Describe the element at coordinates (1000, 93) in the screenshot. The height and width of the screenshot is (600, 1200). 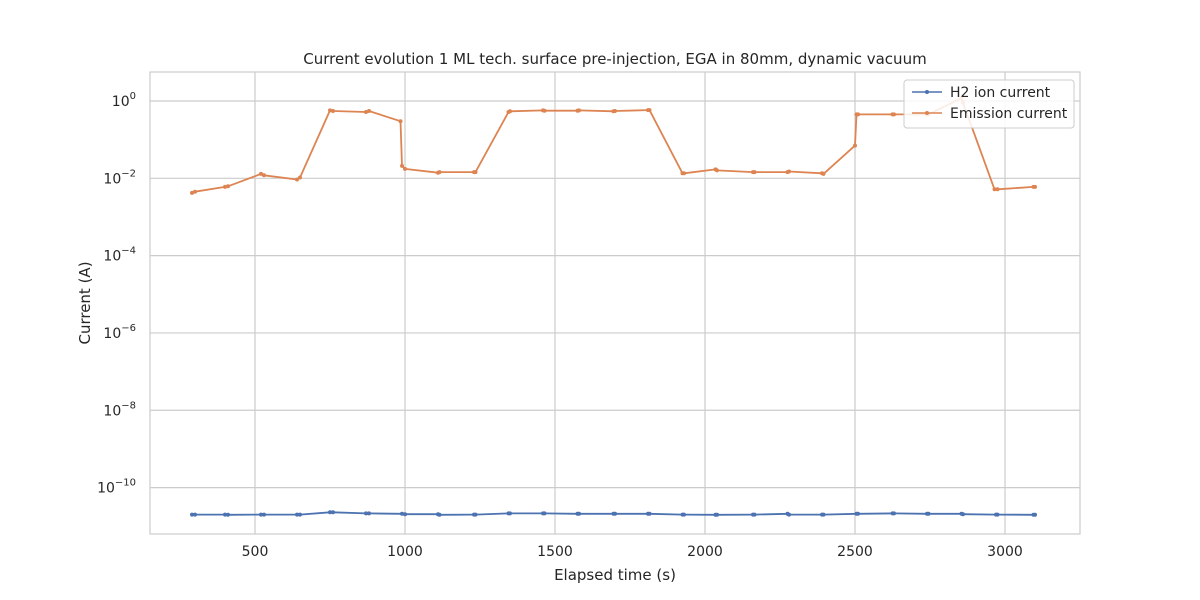
I see `legend-label-h2-ion-current: H2 ion current` at that location.